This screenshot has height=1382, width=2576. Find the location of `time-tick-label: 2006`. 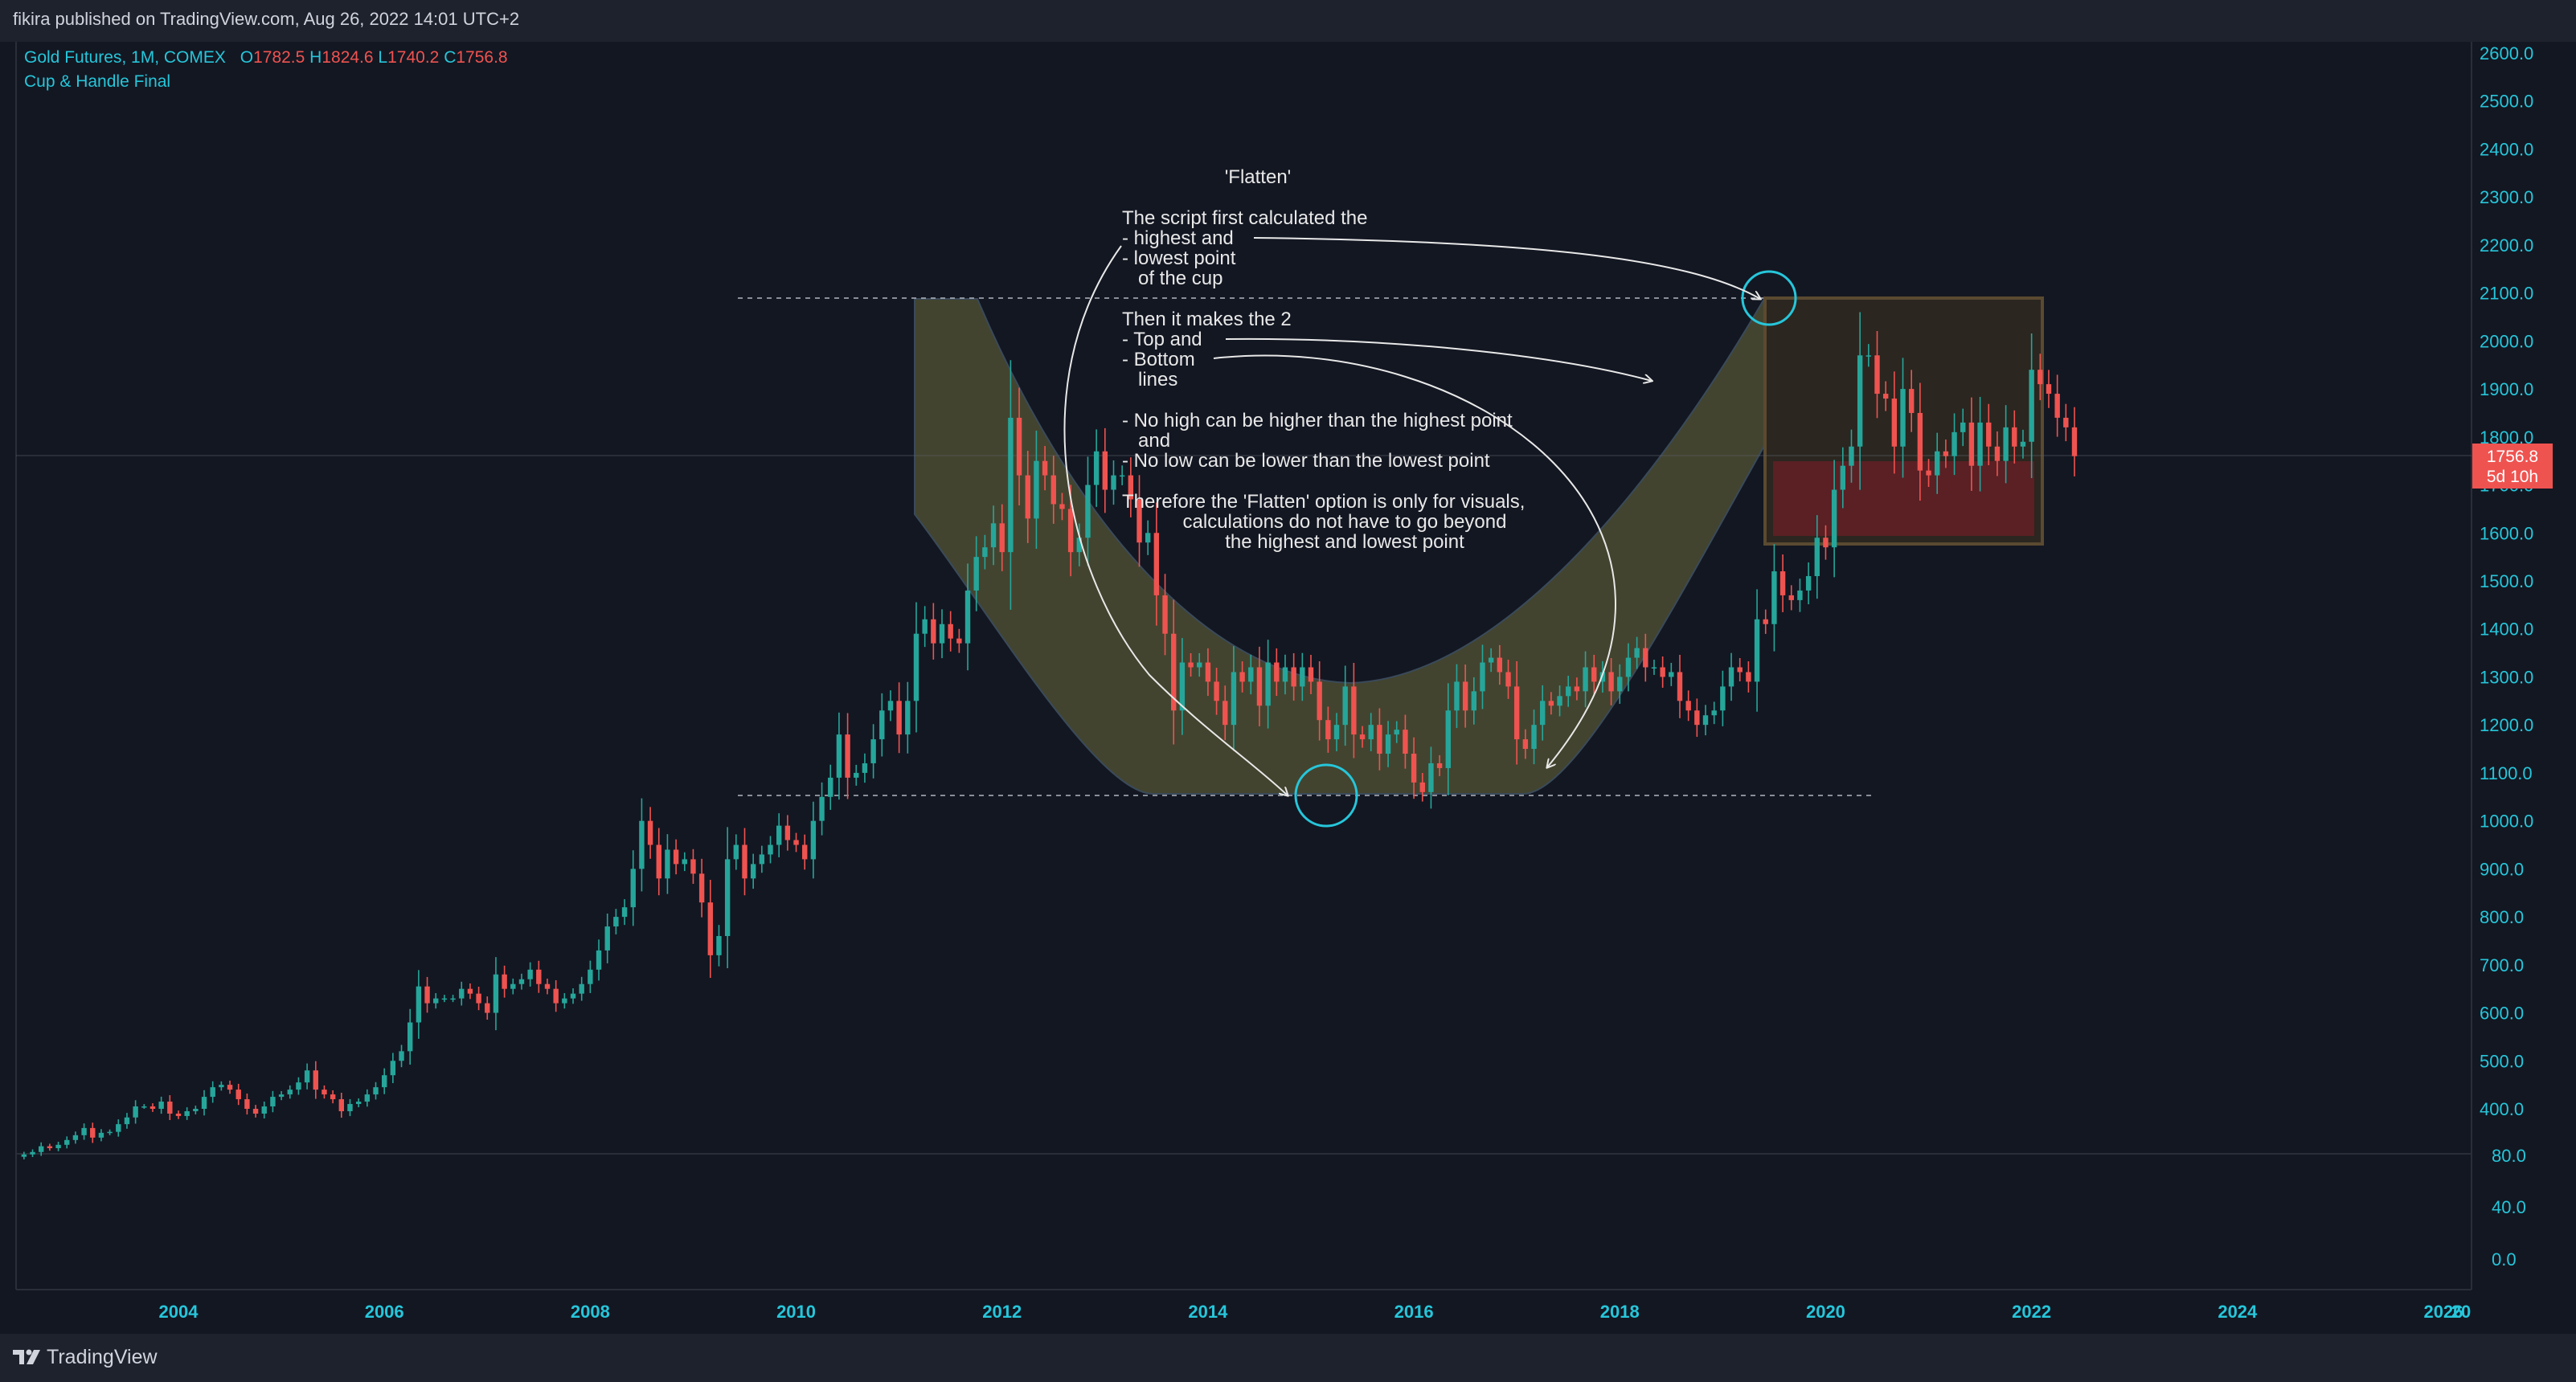

time-tick-label: 2006 is located at coordinates (384, 1312).